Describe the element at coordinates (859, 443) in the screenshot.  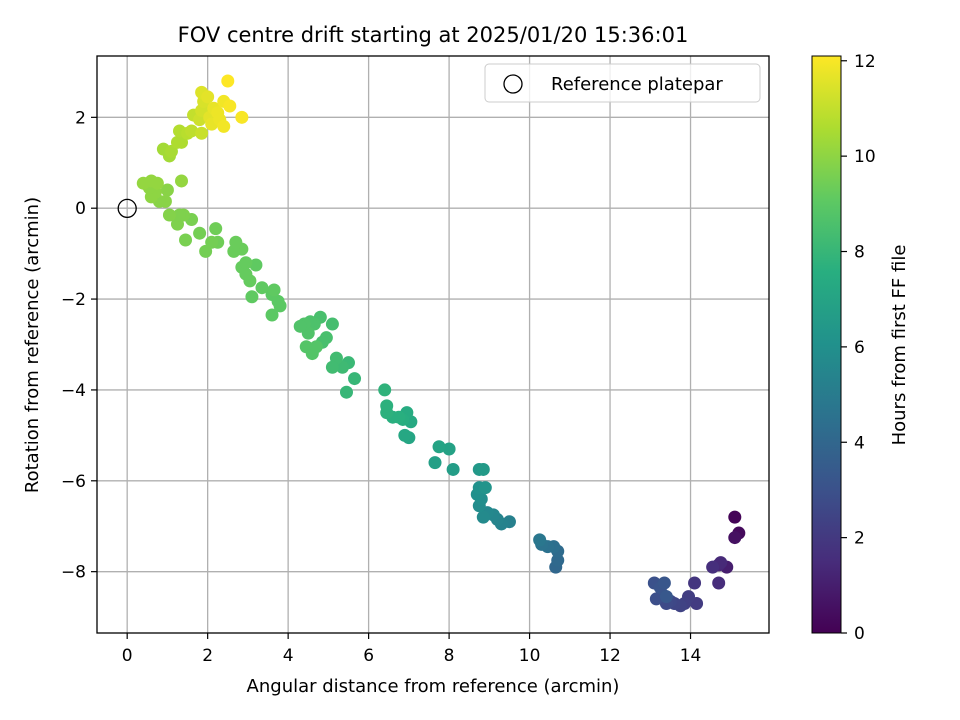
I see `colorbar-tick-label: 4` at that location.